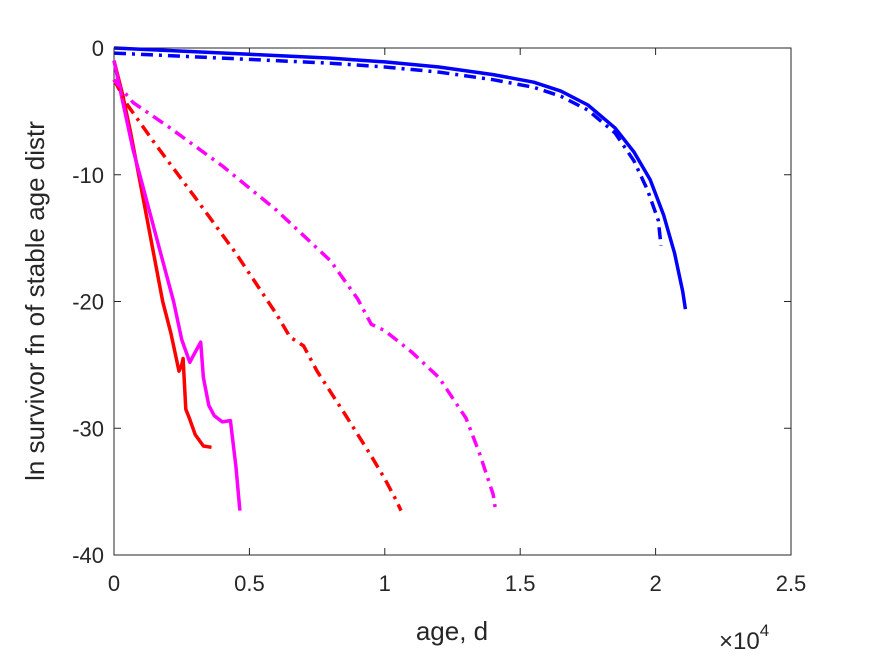  What do you see at coordinates (249, 583) in the screenshot?
I see `x-tick-label: 0.5` at bounding box center [249, 583].